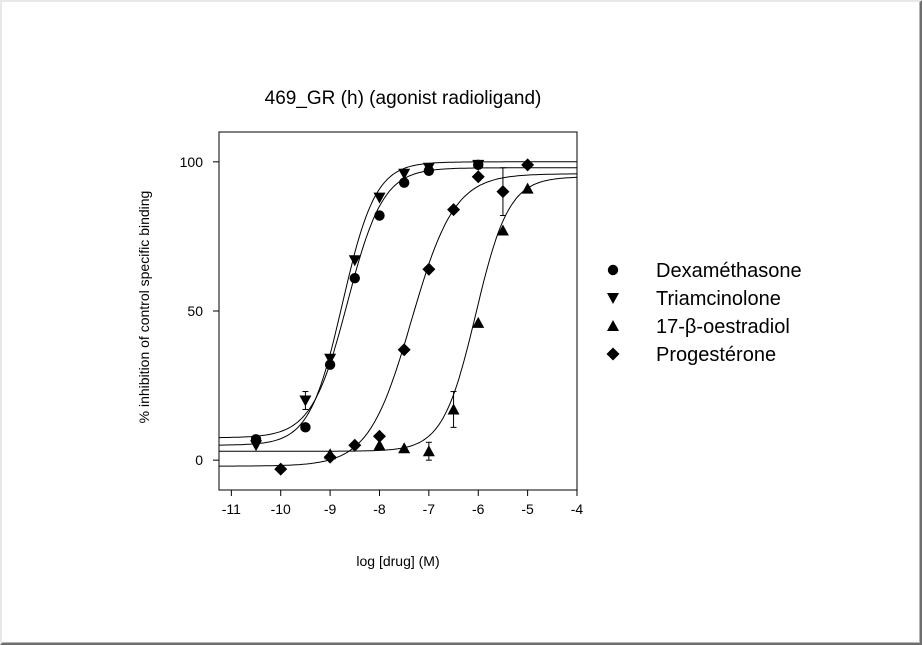  I want to click on x-tick-label: -11, so click(231, 509).